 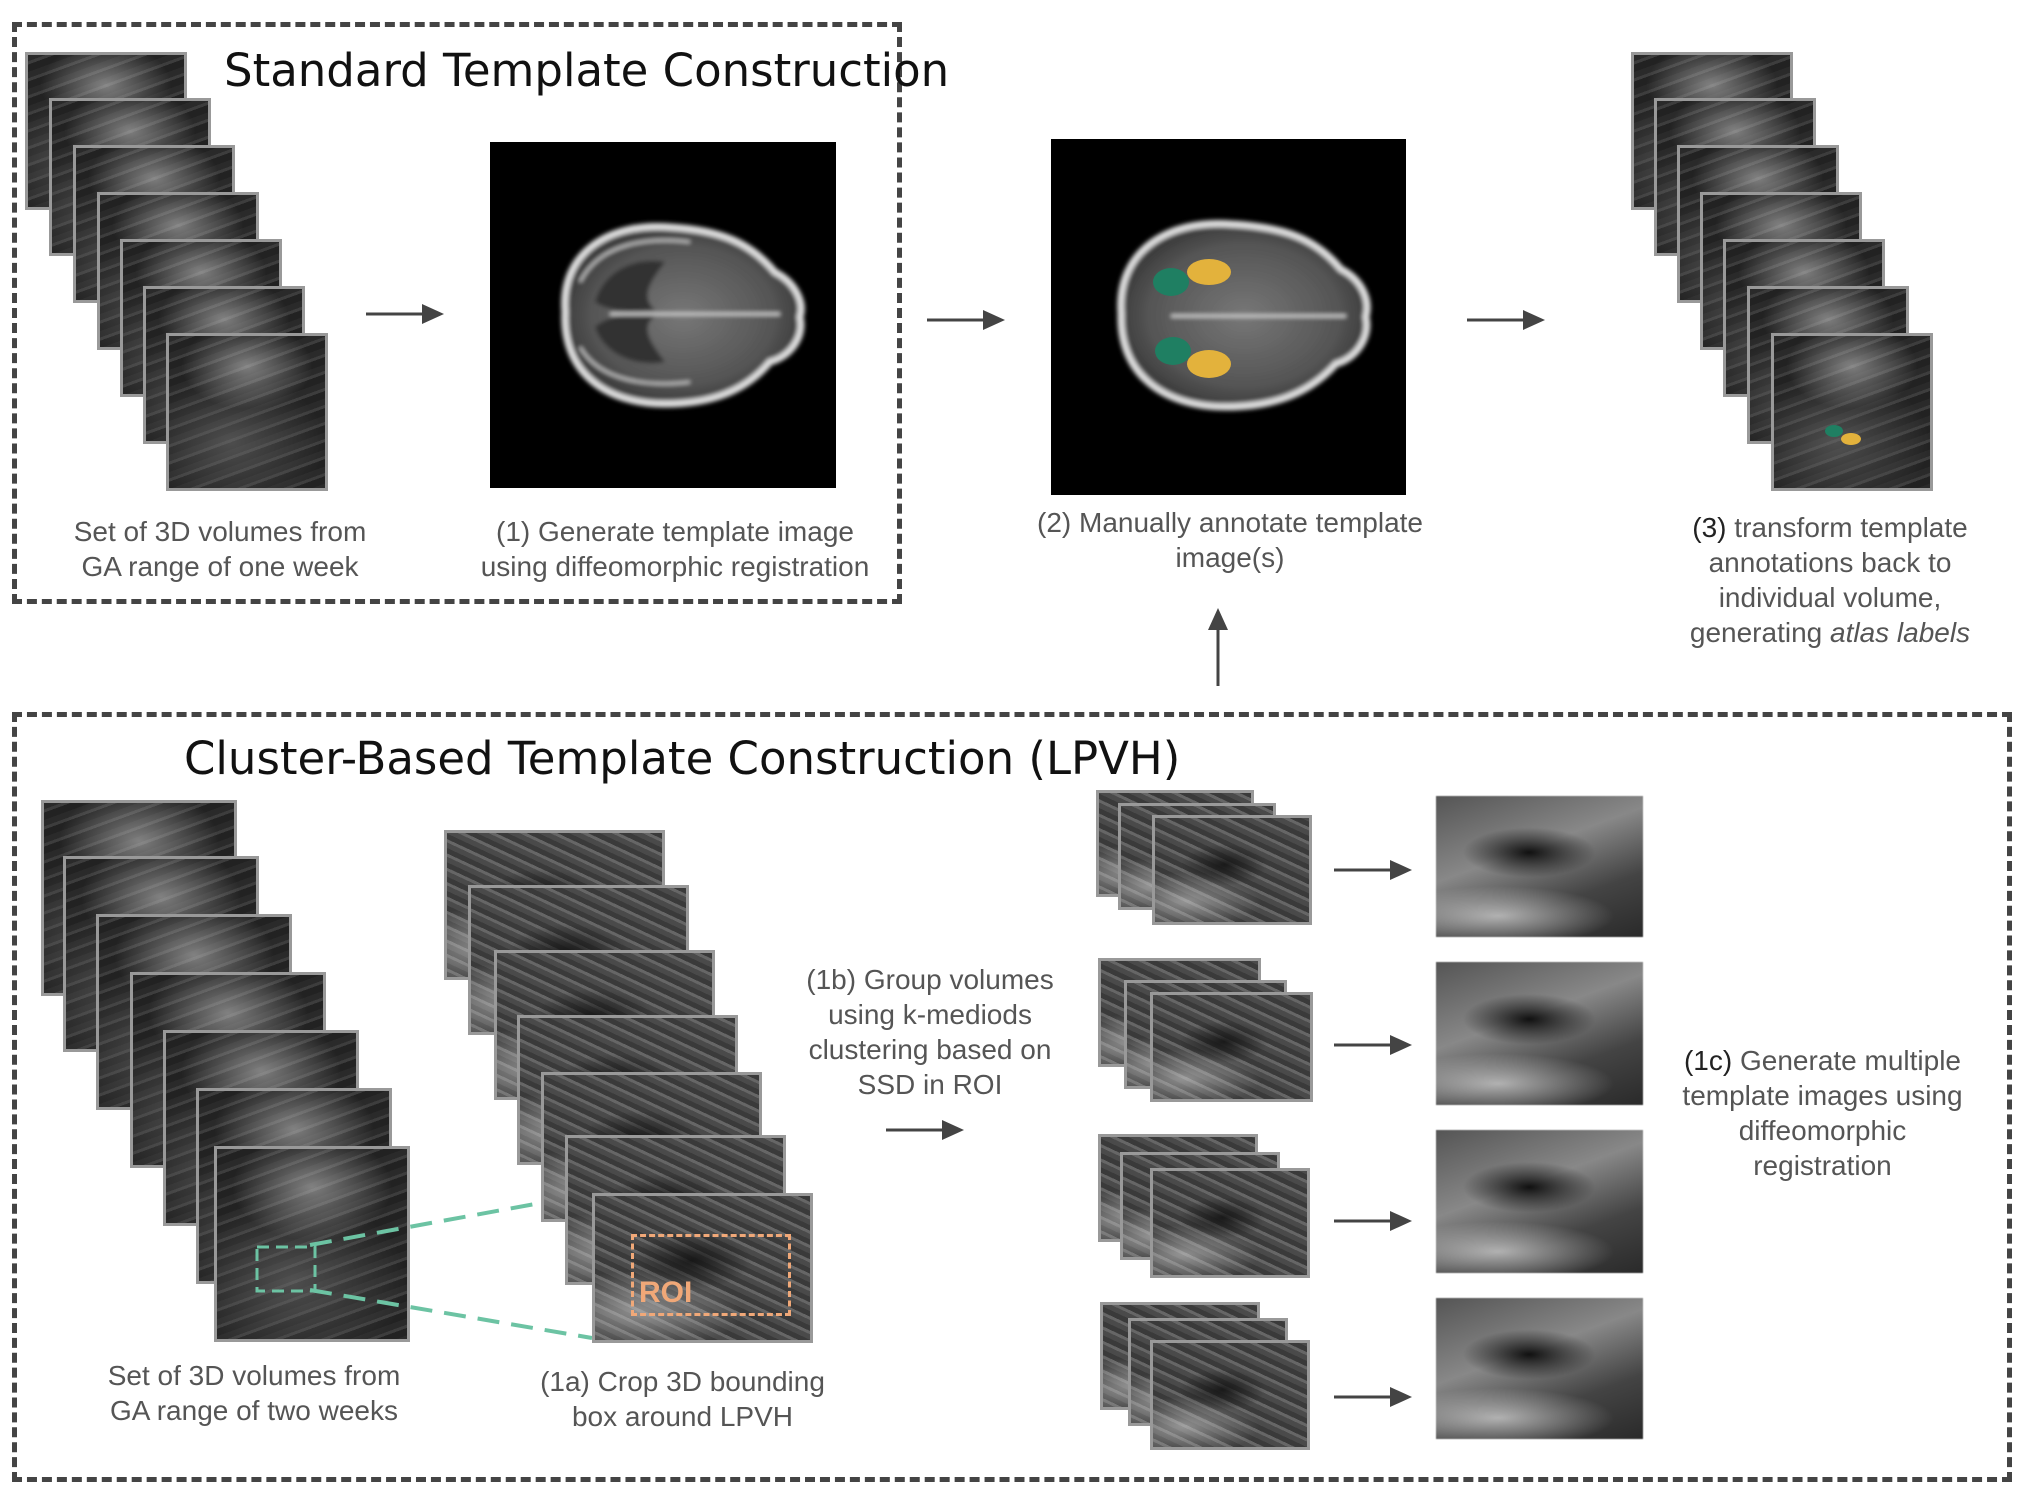 What do you see at coordinates (1209, 364) in the screenshot?
I see `annotation-yellow-lower` at bounding box center [1209, 364].